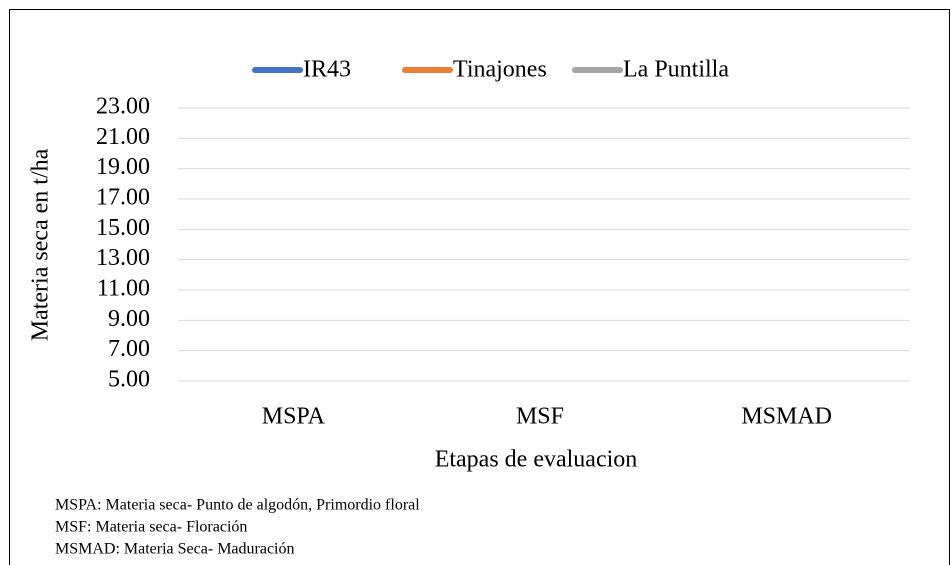  I want to click on y-tick-label: 21.00, so click(123, 137).